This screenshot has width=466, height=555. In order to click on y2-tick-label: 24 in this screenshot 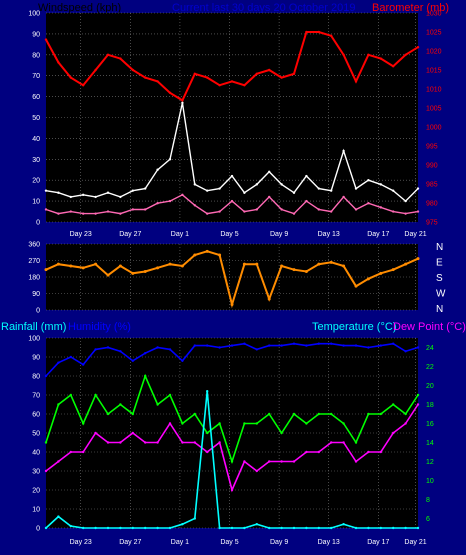, I will do `click(430, 348)`.